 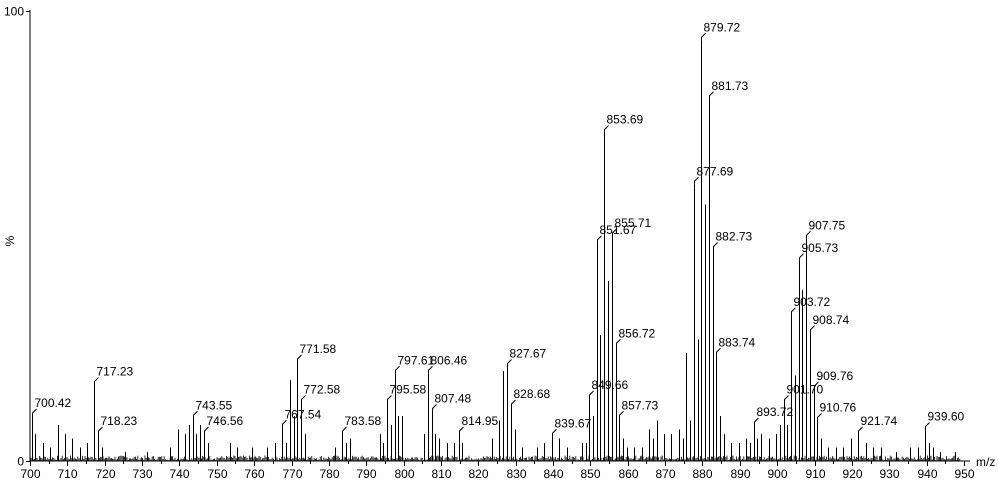 What do you see at coordinates (363, 421) in the screenshot?
I see `peak-label-783.58: 783.58` at bounding box center [363, 421].